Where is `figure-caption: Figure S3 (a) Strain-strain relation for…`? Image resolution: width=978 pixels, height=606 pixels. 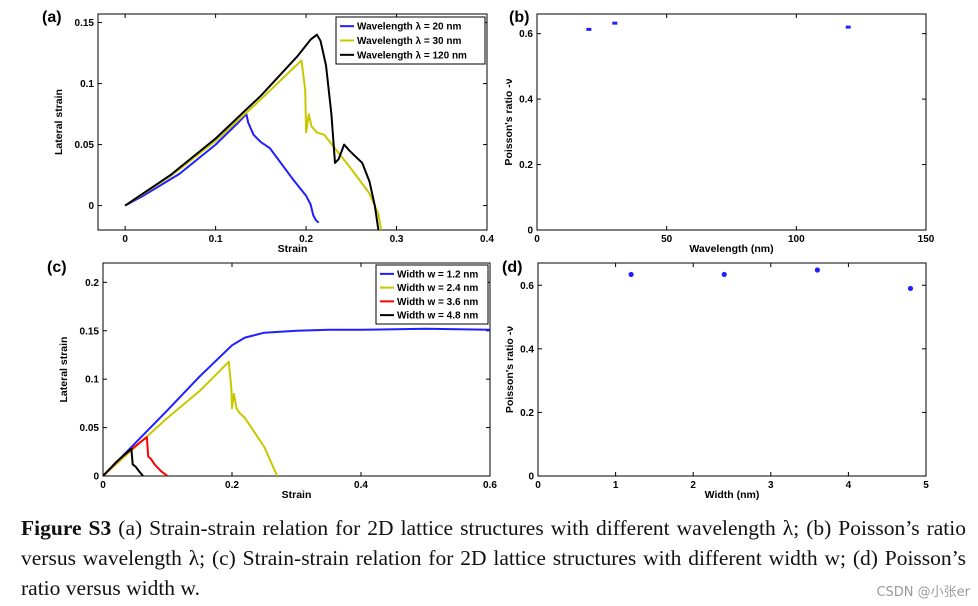 figure-caption: Figure S3 (a) Strain-strain relation for… is located at coordinates (493, 558).